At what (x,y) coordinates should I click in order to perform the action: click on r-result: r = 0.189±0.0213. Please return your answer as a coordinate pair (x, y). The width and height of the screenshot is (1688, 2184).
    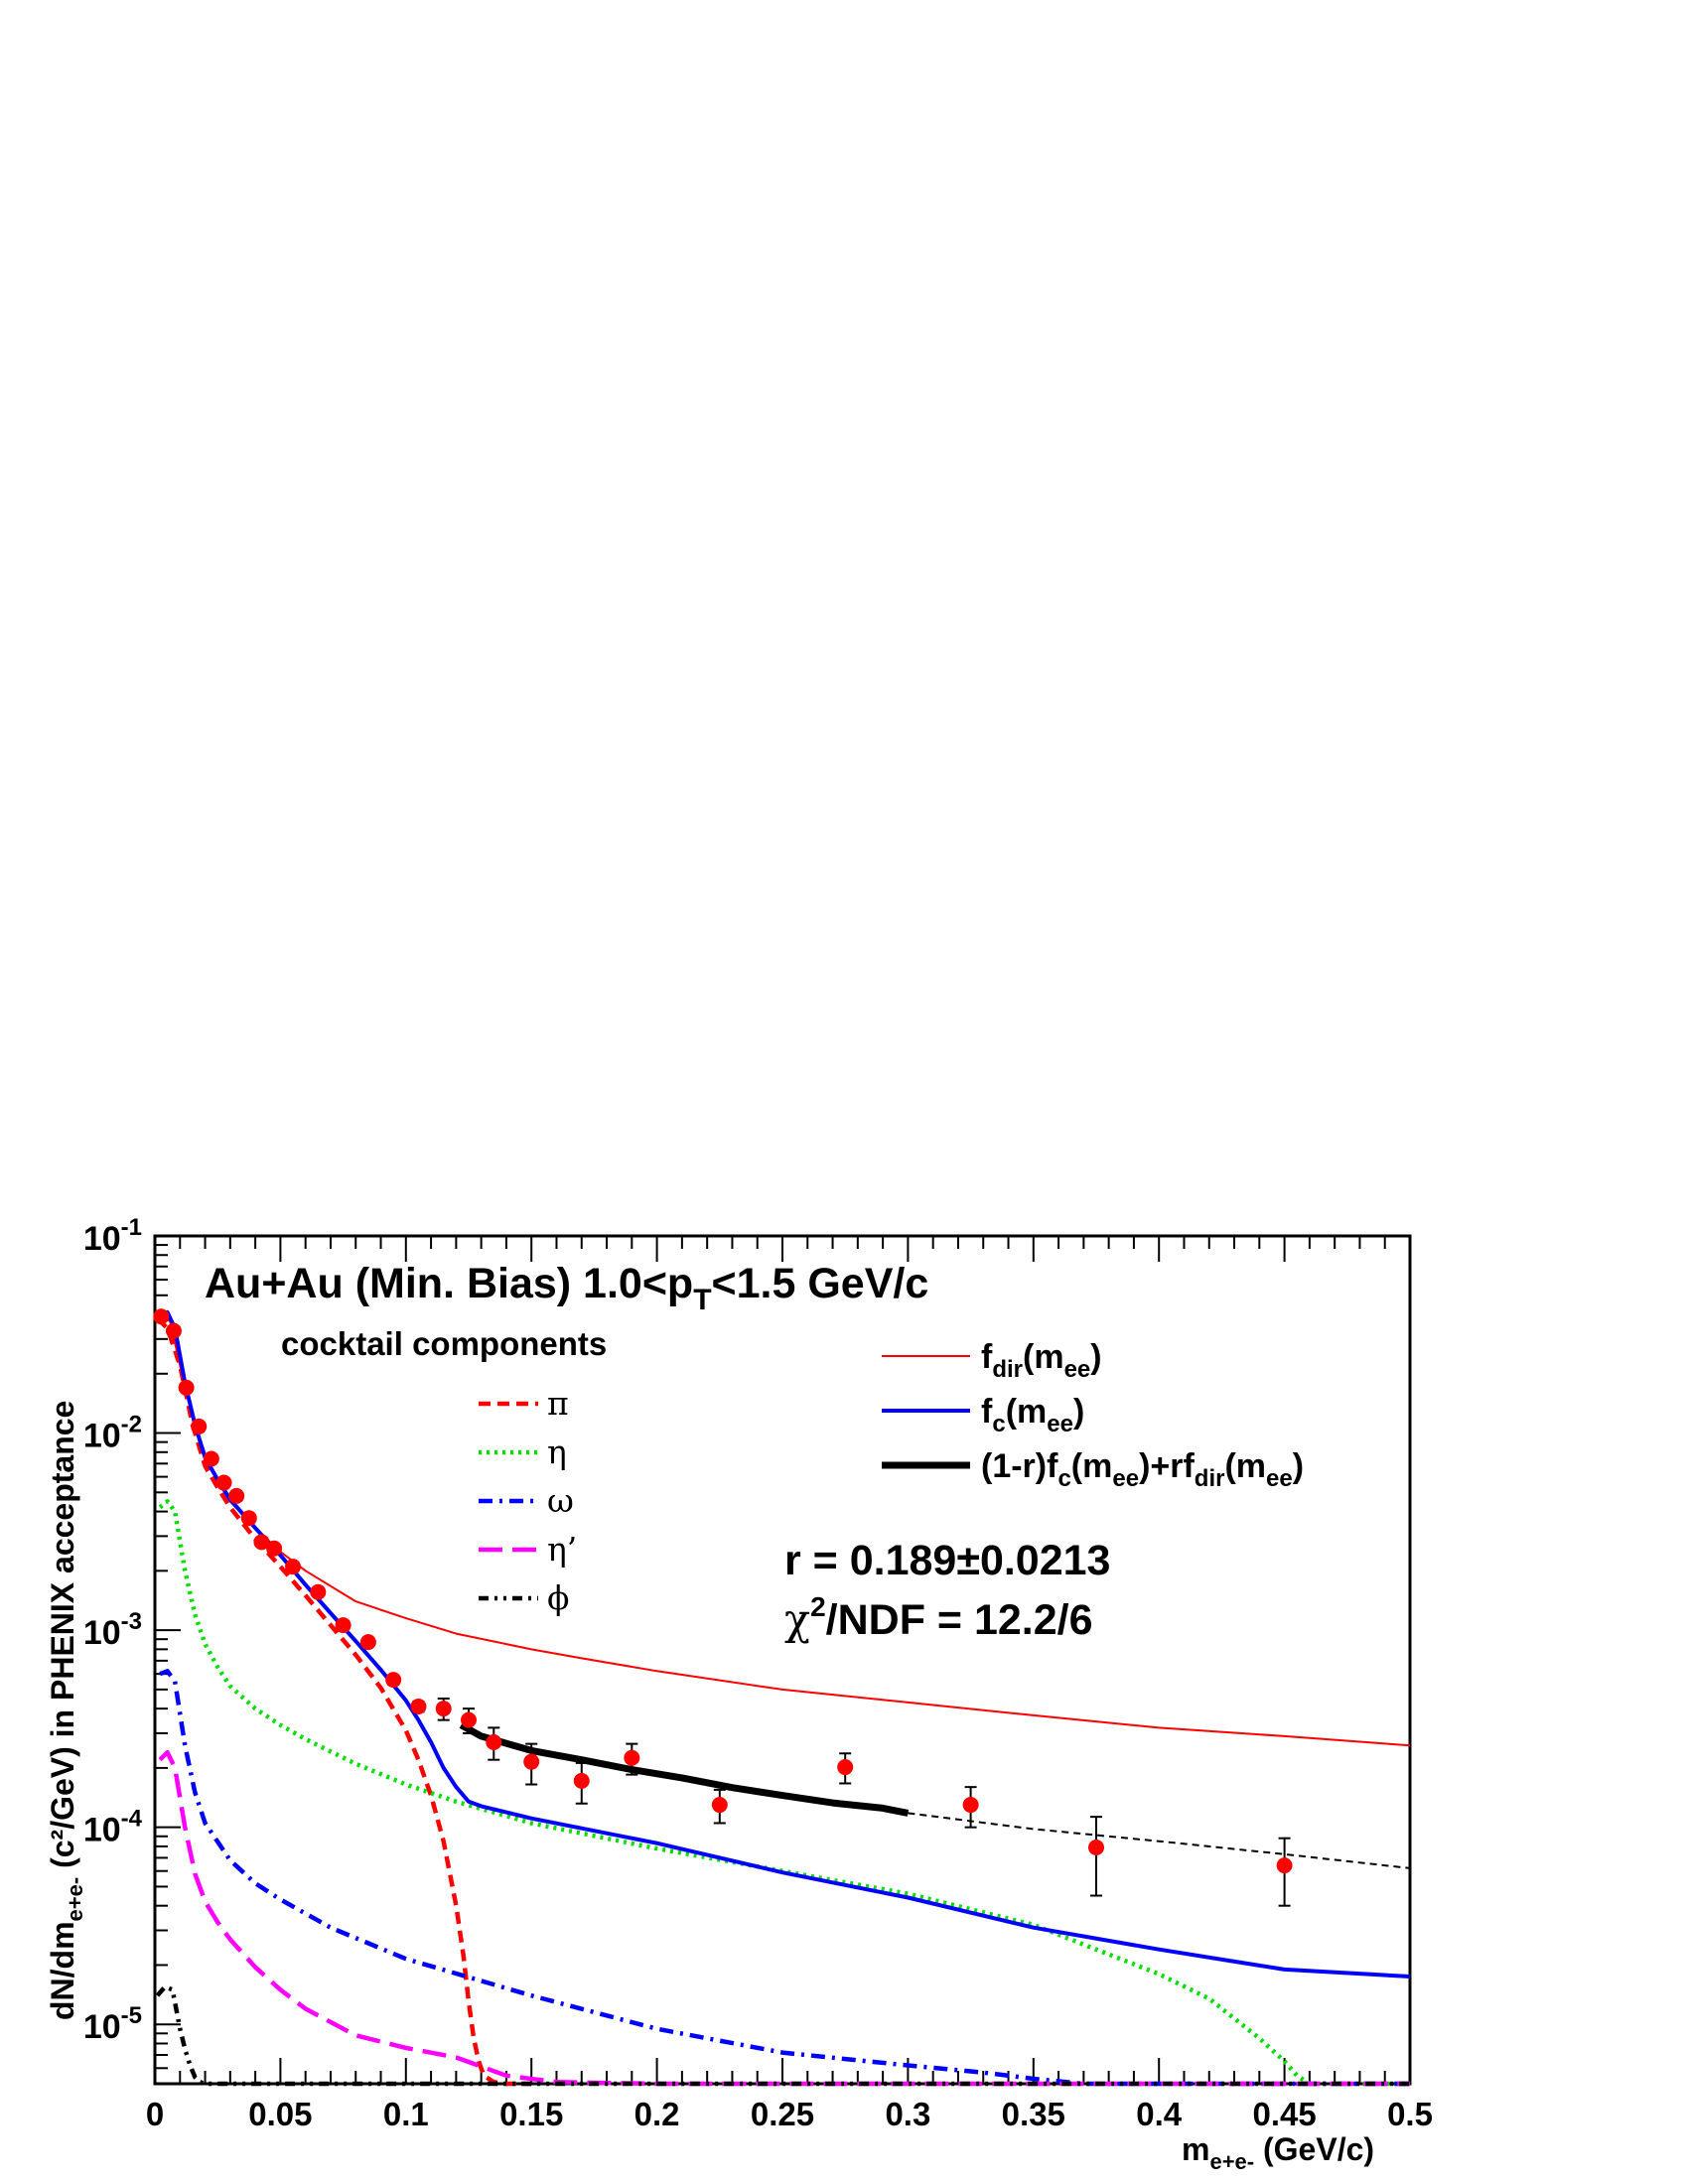
    Looking at the image, I should click on (947, 1560).